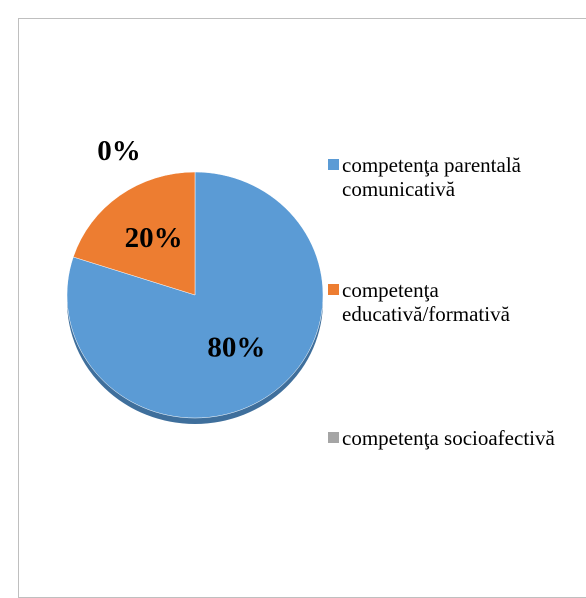 The image size is (586, 598). I want to click on legend-label: competenţa socioafectivă, so click(448, 438).